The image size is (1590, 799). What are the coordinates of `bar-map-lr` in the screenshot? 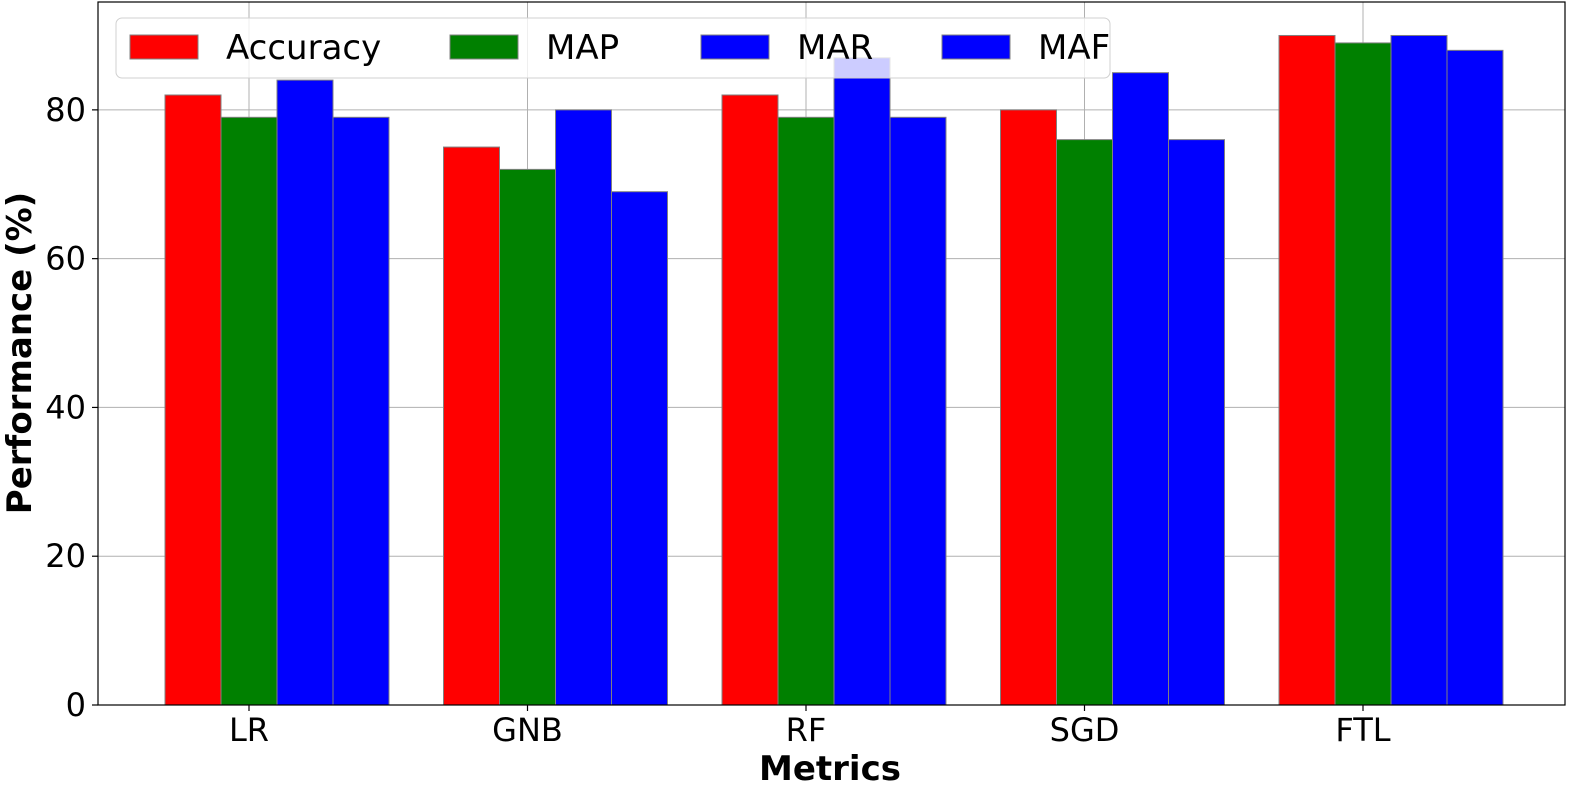 It's located at (249, 411).